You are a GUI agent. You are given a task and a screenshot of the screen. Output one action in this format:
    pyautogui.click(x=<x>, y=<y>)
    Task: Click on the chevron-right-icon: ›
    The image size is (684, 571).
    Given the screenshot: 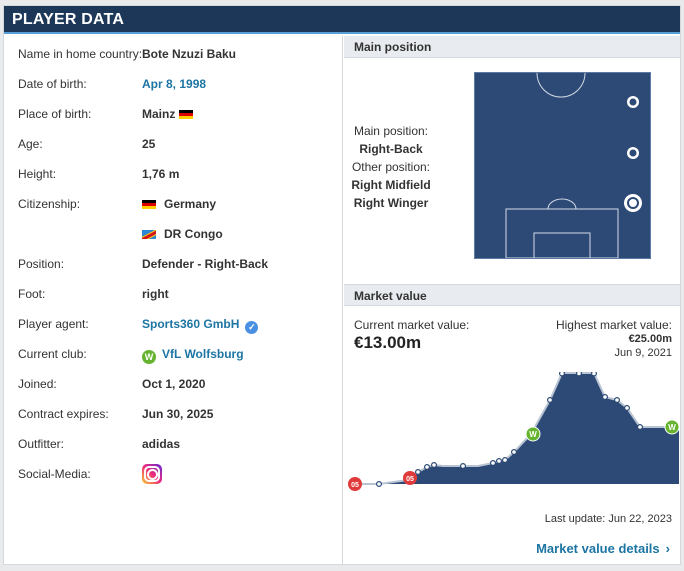 What is the action you would take?
    pyautogui.click(x=667, y=548)
    